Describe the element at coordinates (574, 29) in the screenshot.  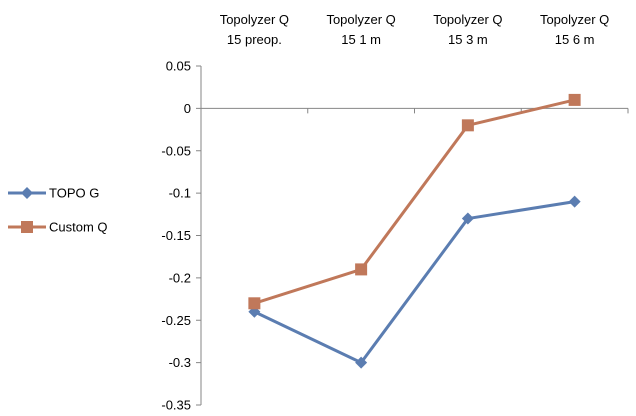
I see `x-category-label: Topolyzer Q 15 6 m` at that location.